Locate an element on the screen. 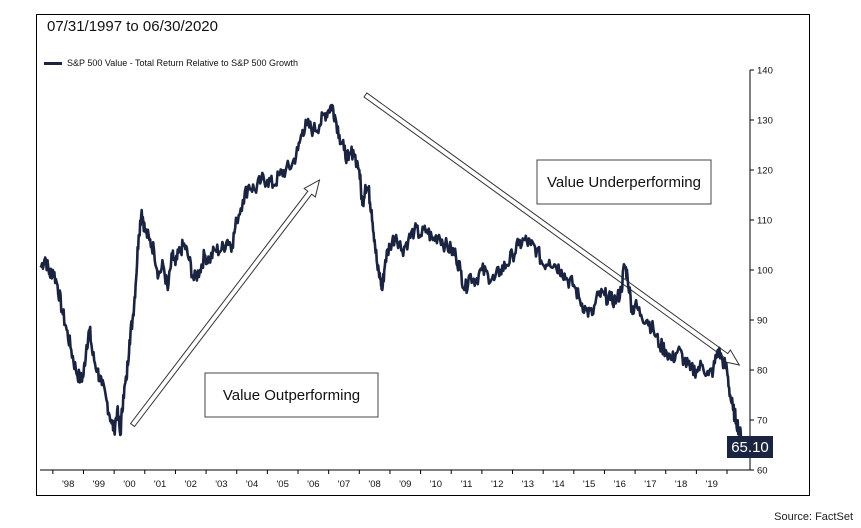  x-tick-label: '17 is located at coordinates (650, 484).